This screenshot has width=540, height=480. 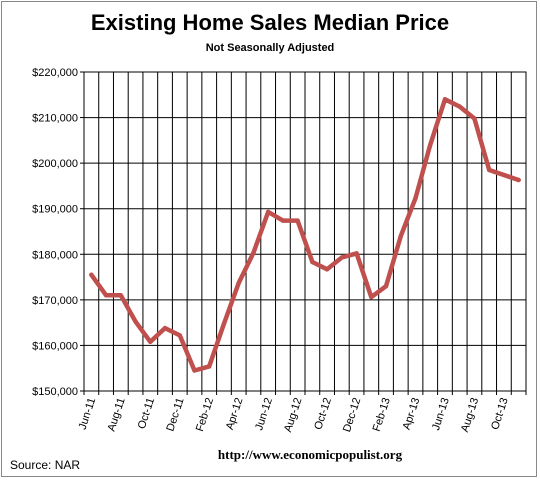 What do you see at coordinates (352, 414) in the screenshot?
I see `x-tick-label: Dec-12` at bounding box center [352, 414].